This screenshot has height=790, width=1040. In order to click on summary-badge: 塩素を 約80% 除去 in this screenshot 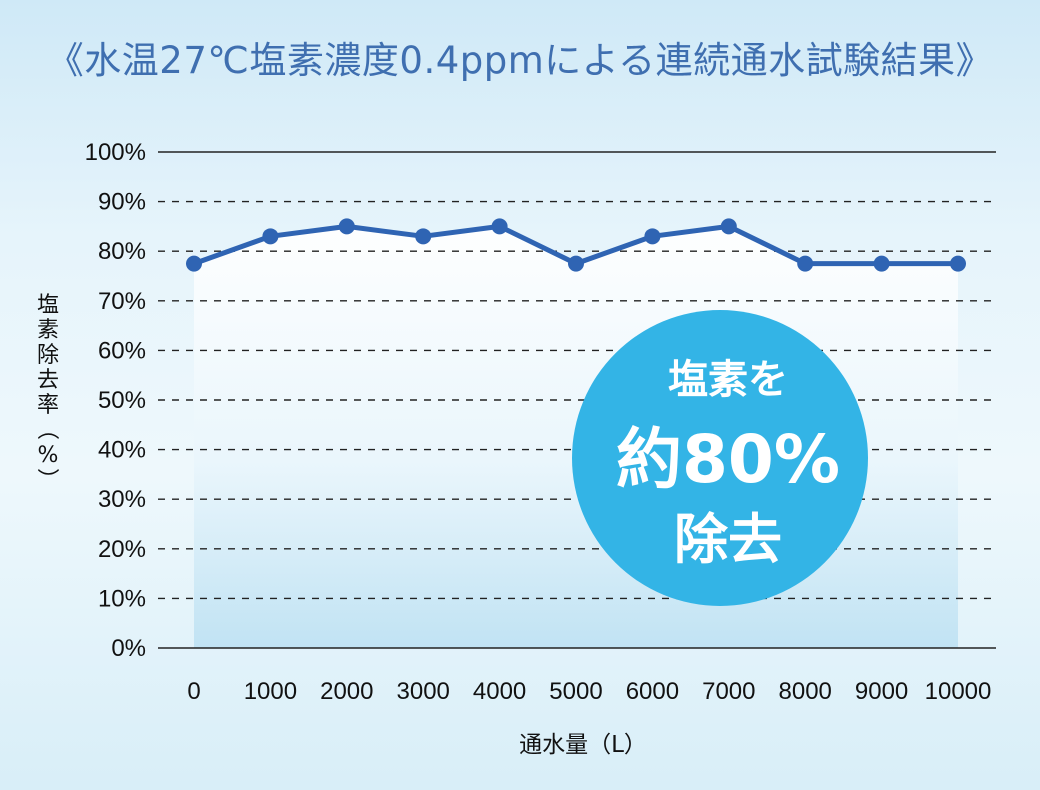, I will do `click(720, 458)`.